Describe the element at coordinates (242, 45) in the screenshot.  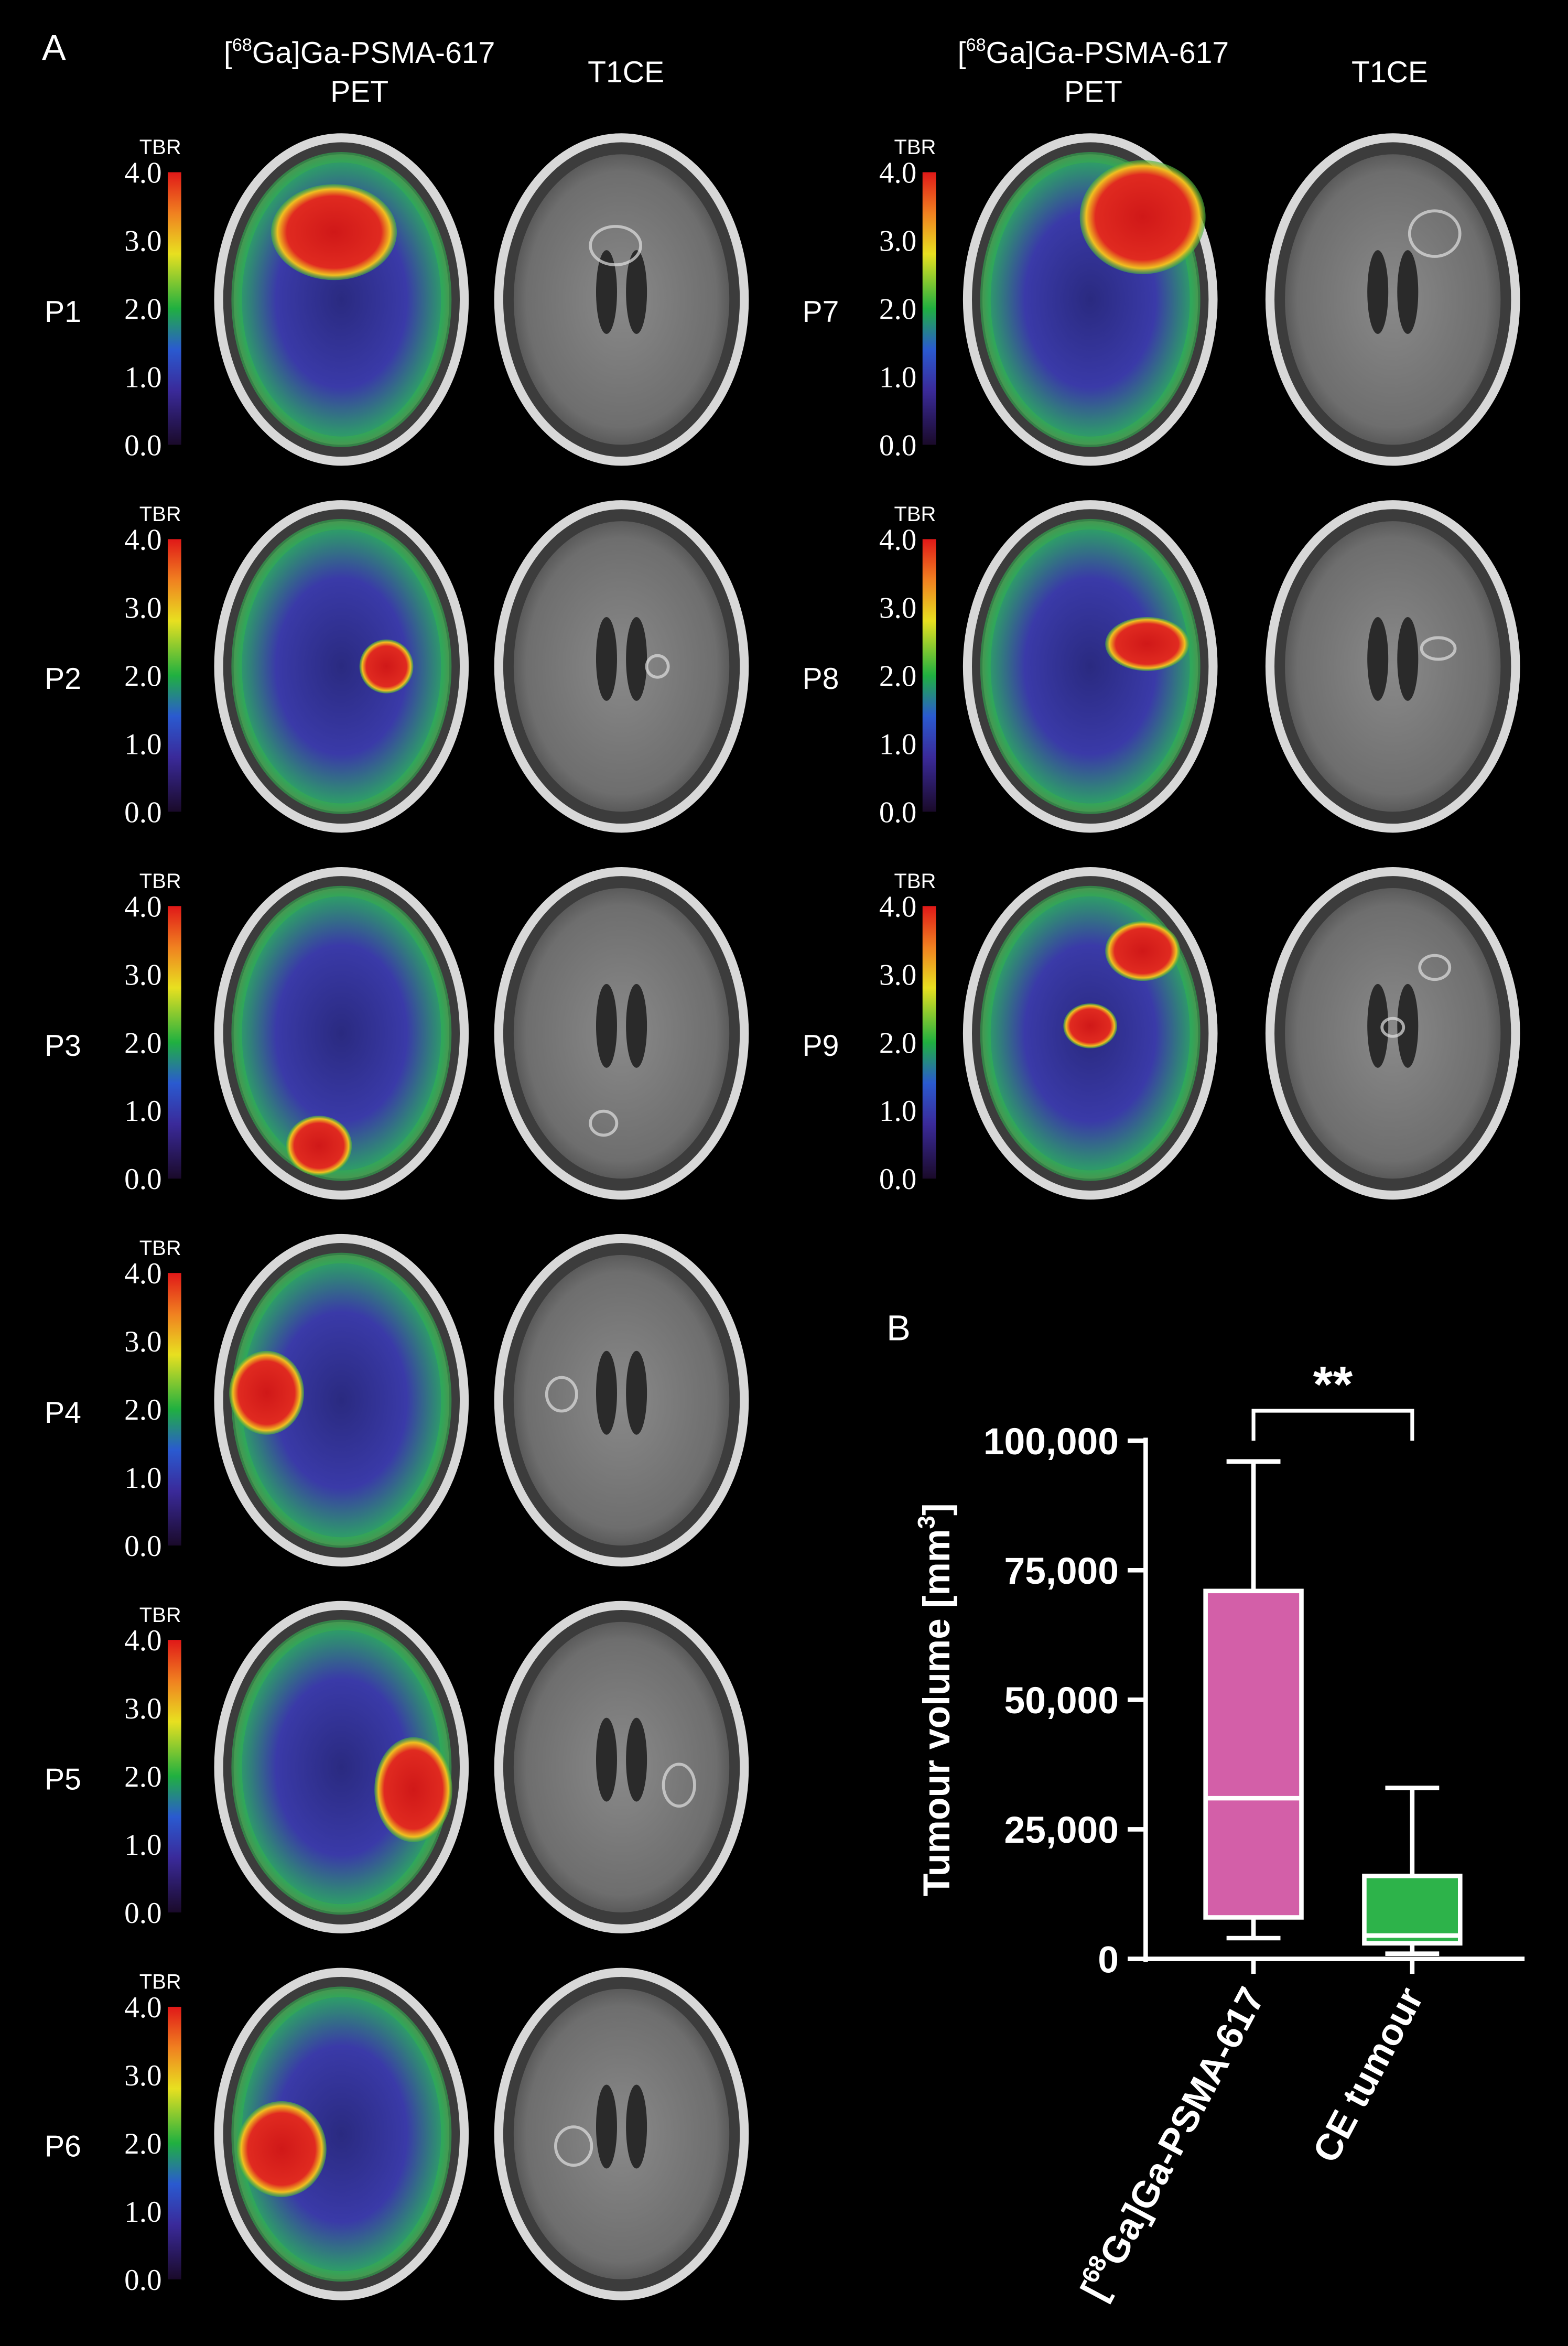
I see `header-superscript: 68` at that location.